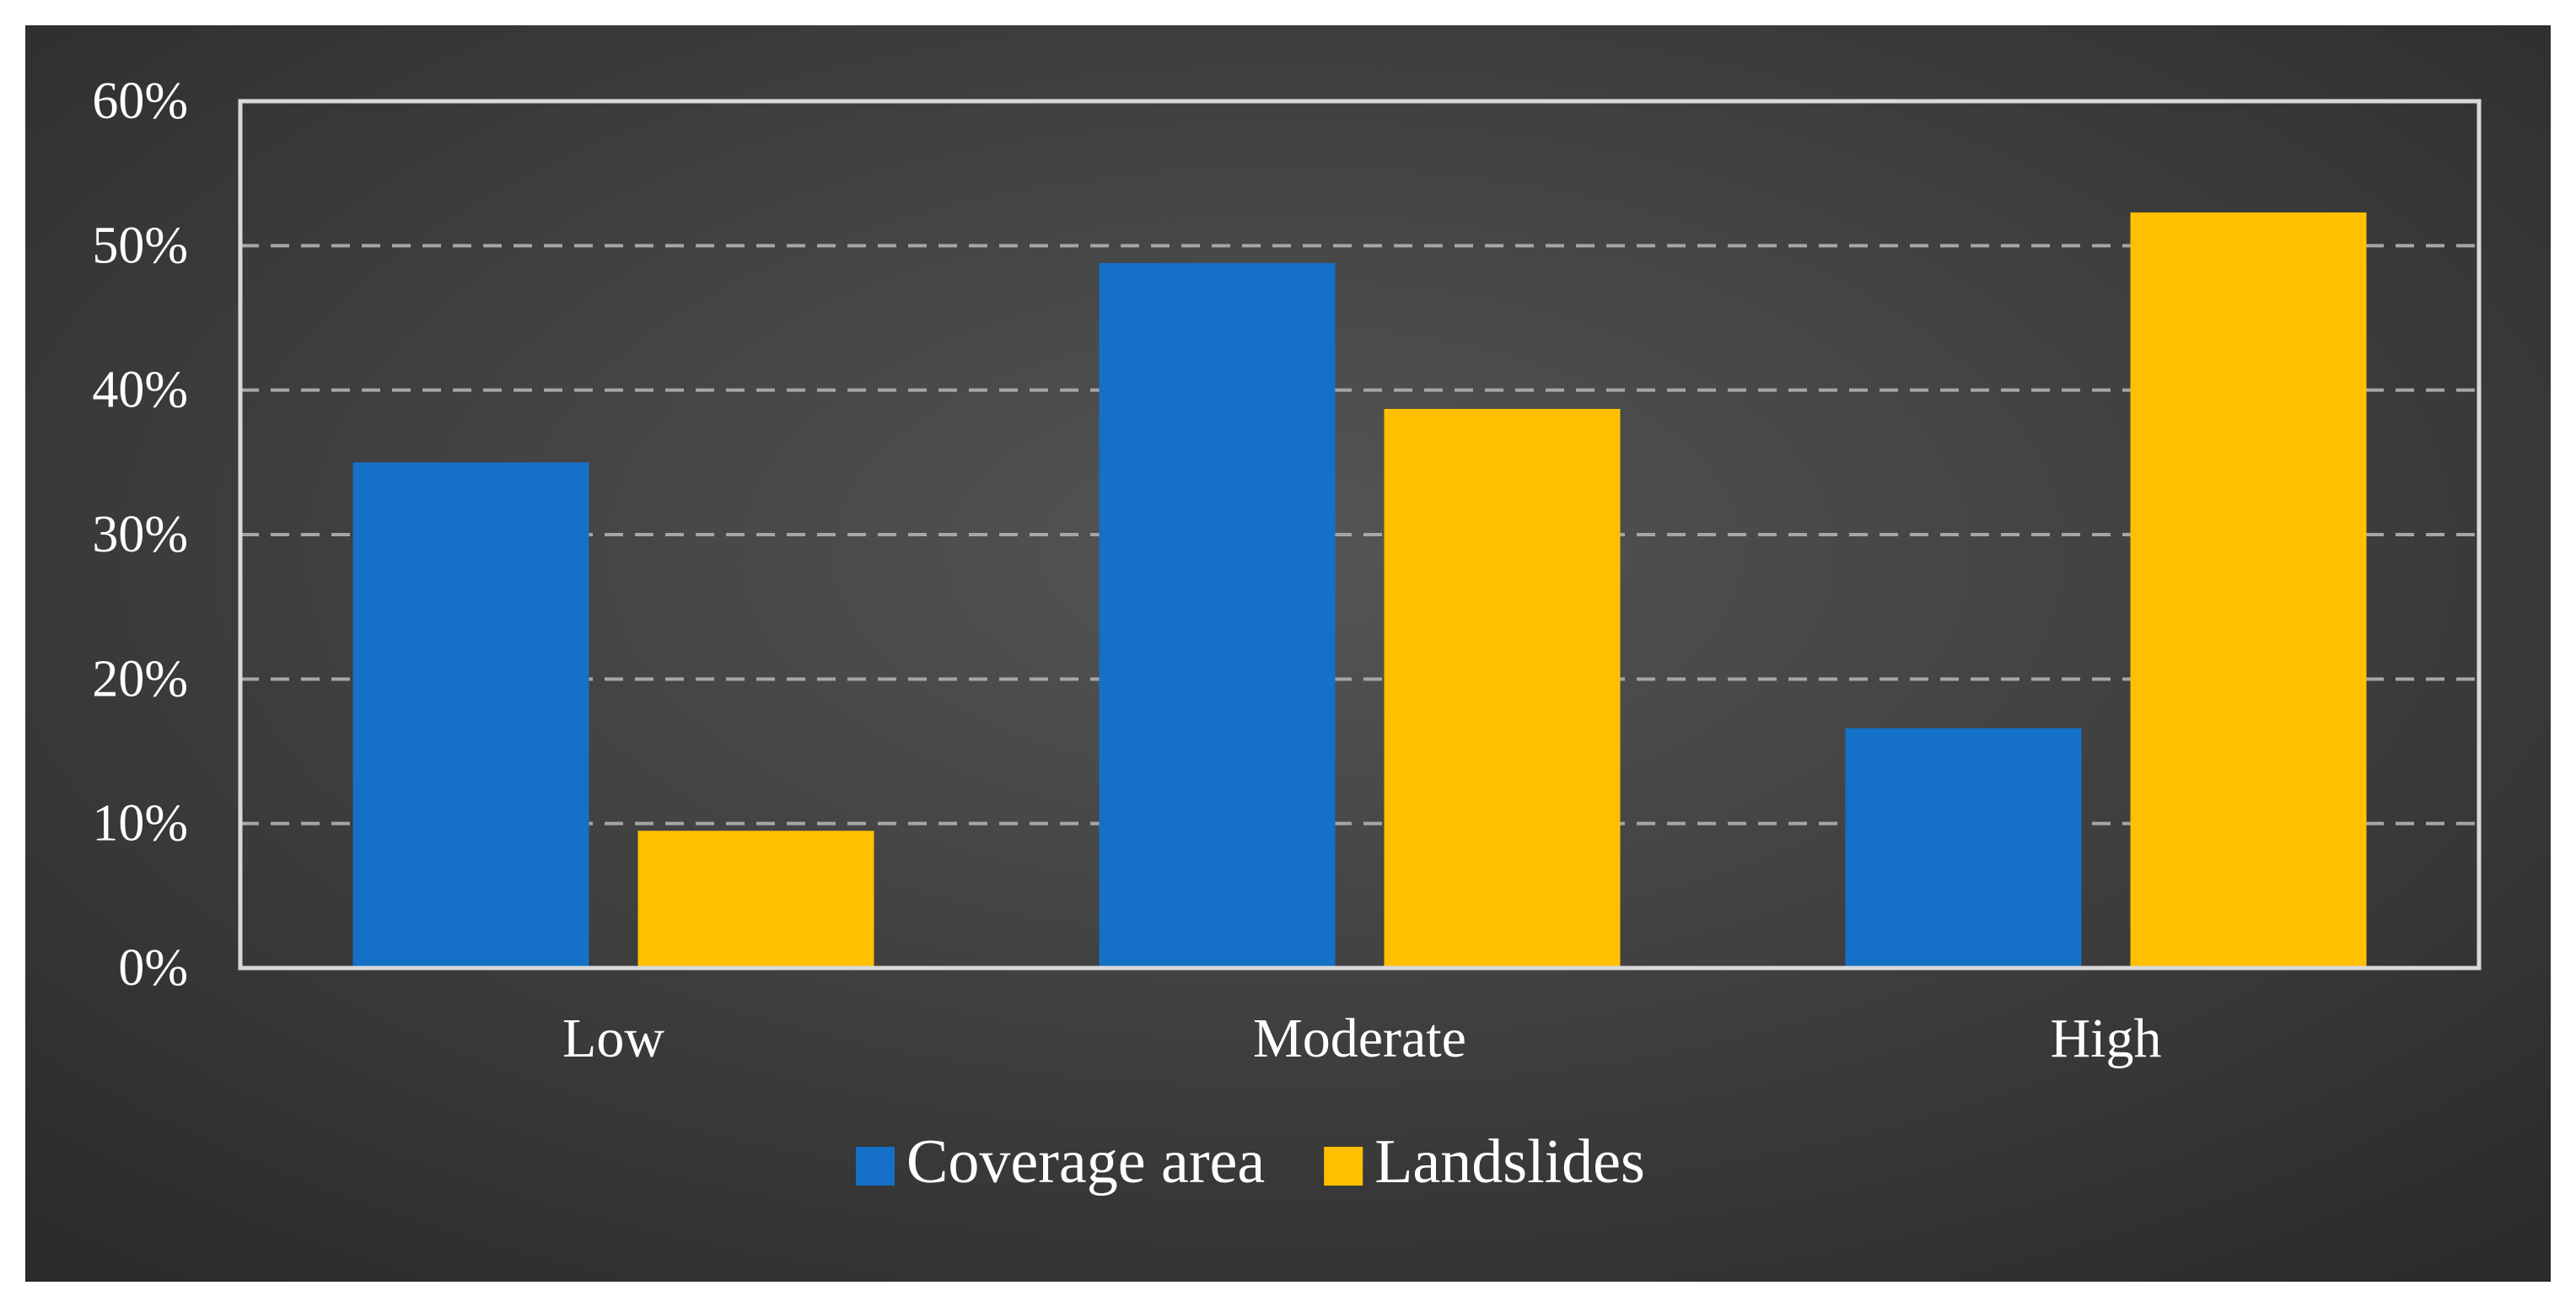 This screenshot has width=2576, height=1307. Describe the element at coordinates (755, 900) in the screenshot. I see `bar-landslides-low` at that location.